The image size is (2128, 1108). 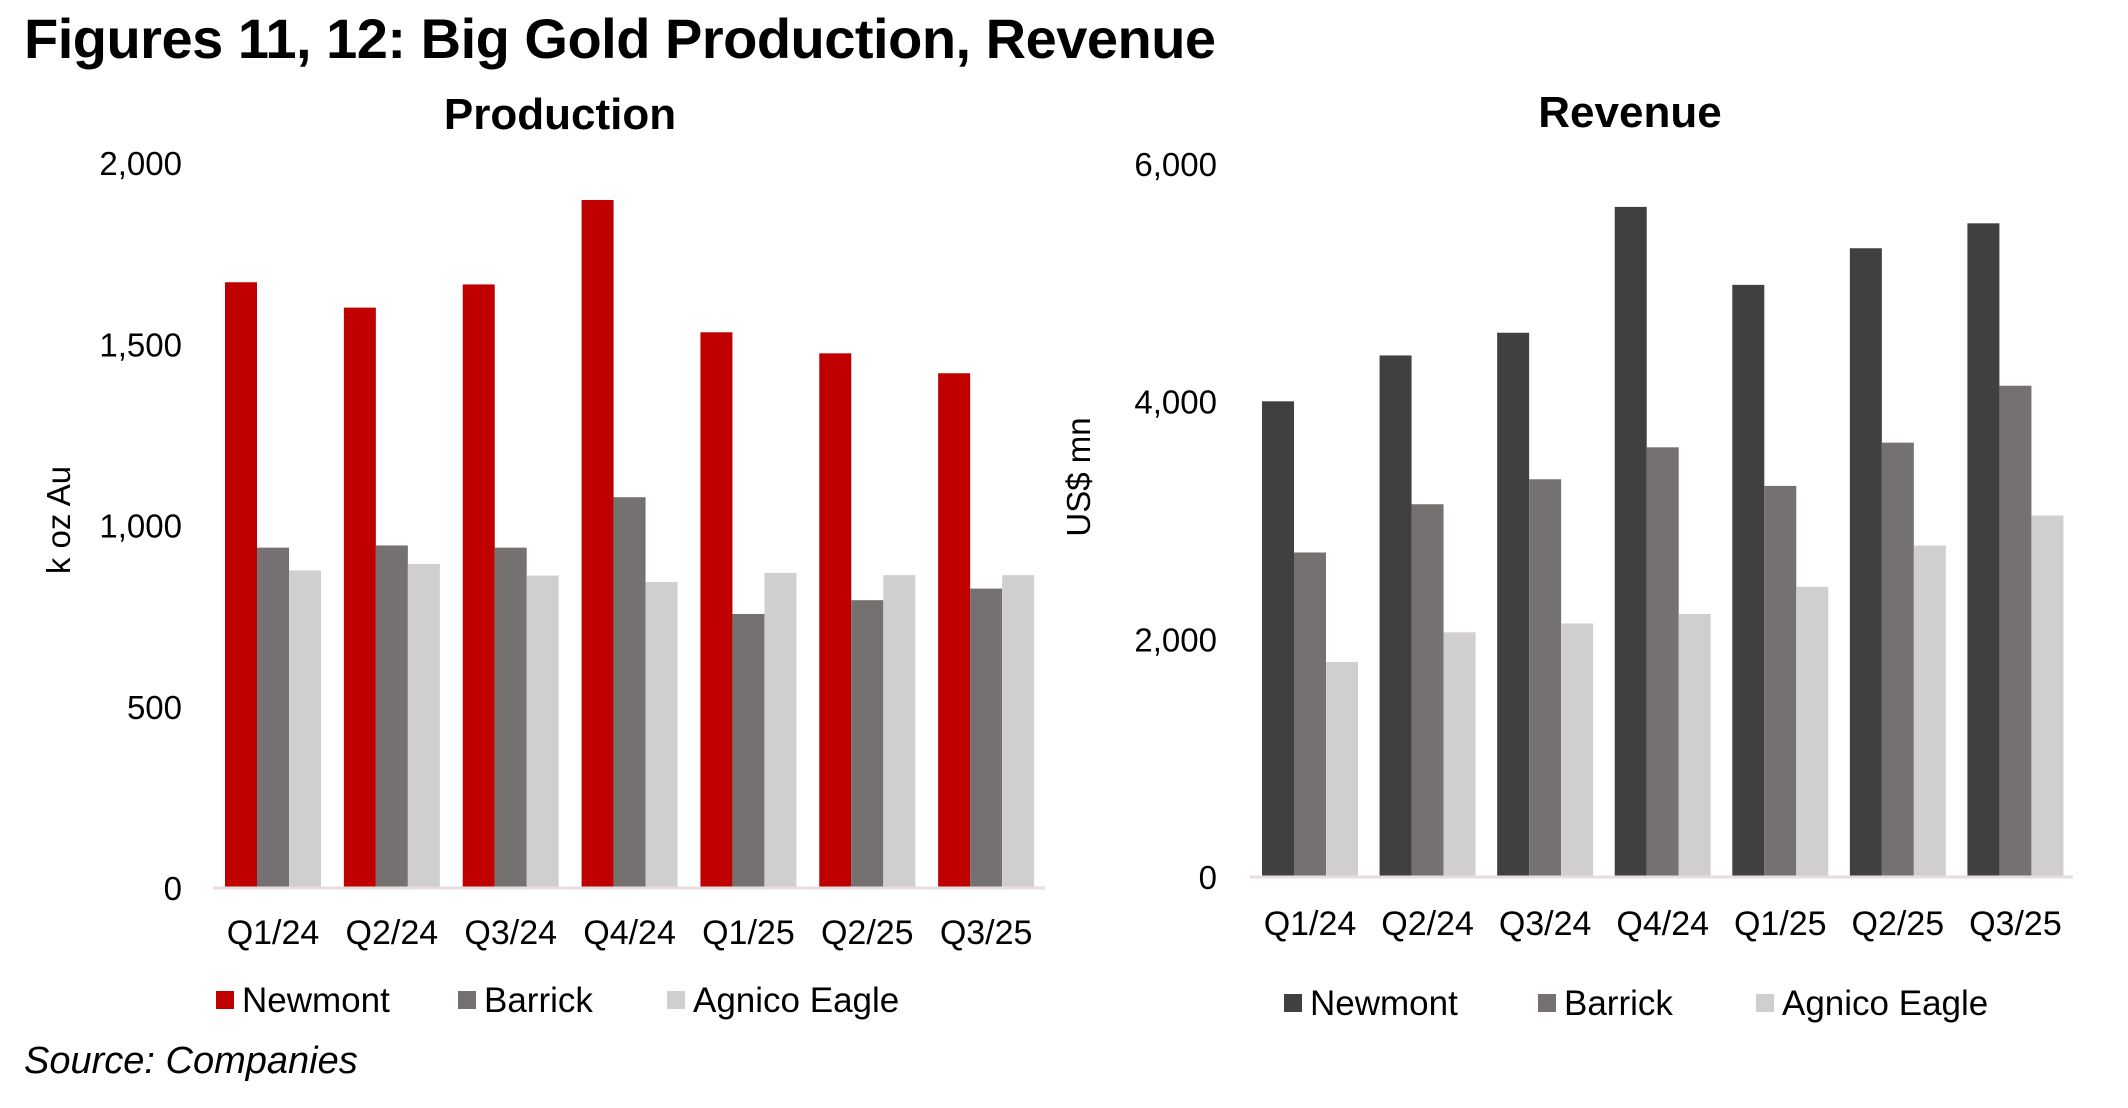 What do you see at coordinates (1078, 476) in the screenshot?
I see `y-axis-label: US$ mn` at bounding box center [1078, 476].